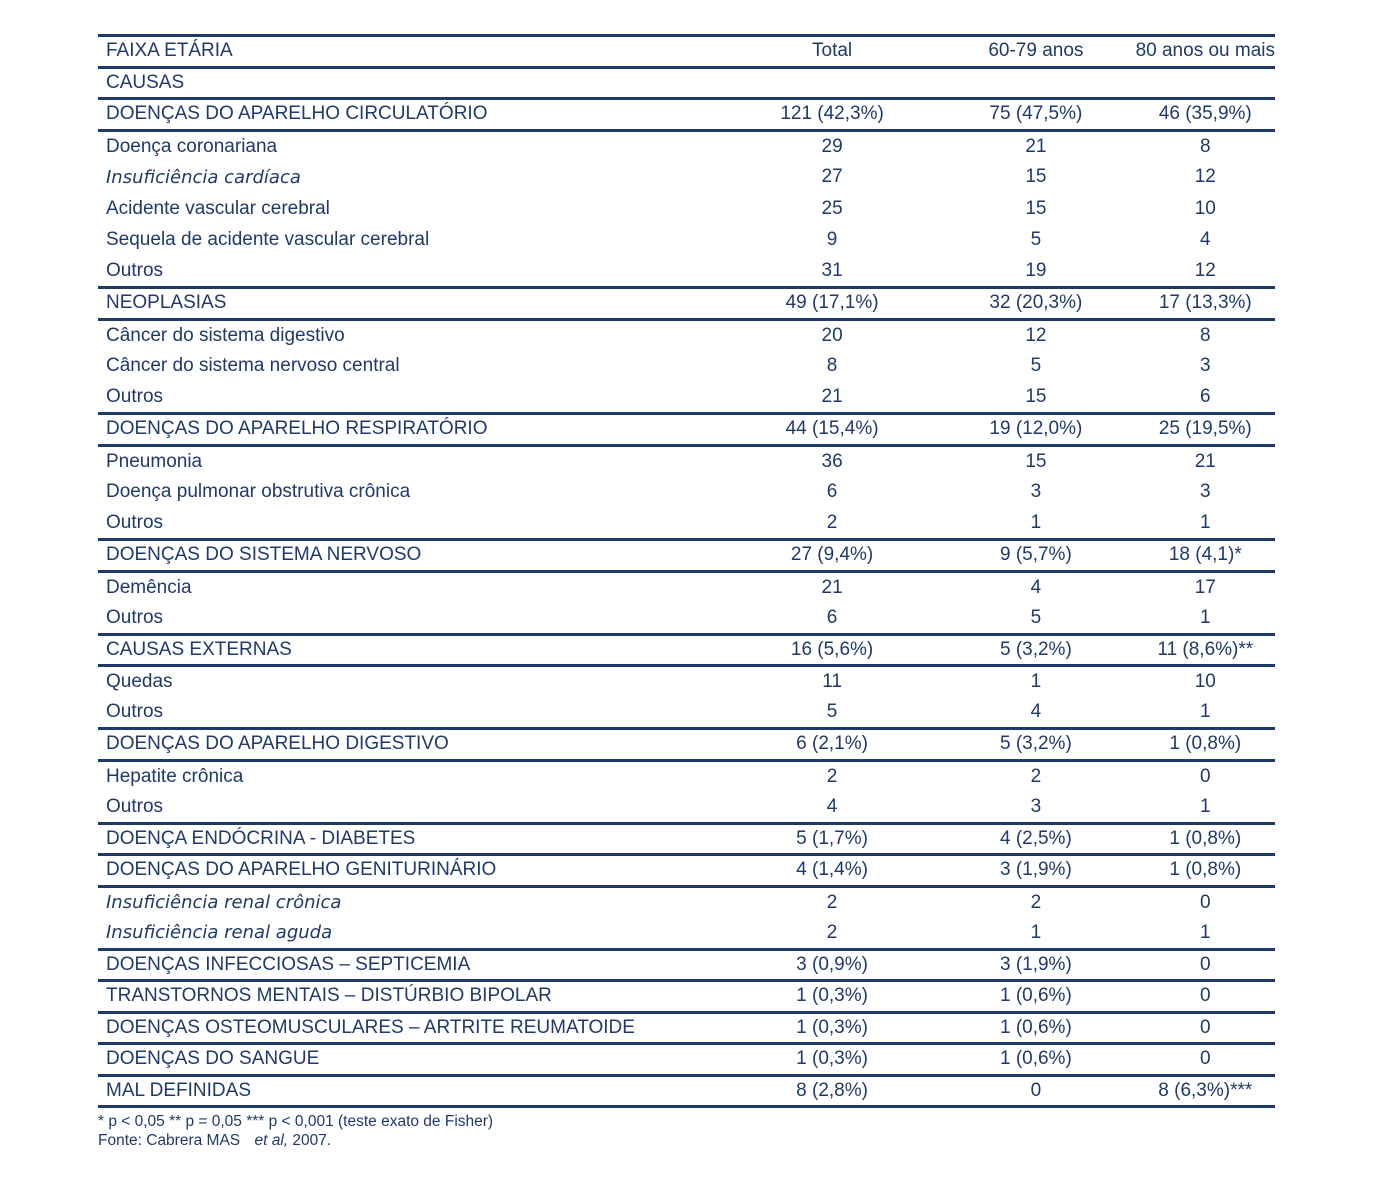 This screenshot has height=1191, width=1381. Describe the element at coordinates (1190, 51) in the screenshot. I see `header-80-plus: 80 anos ou mais` at that location.